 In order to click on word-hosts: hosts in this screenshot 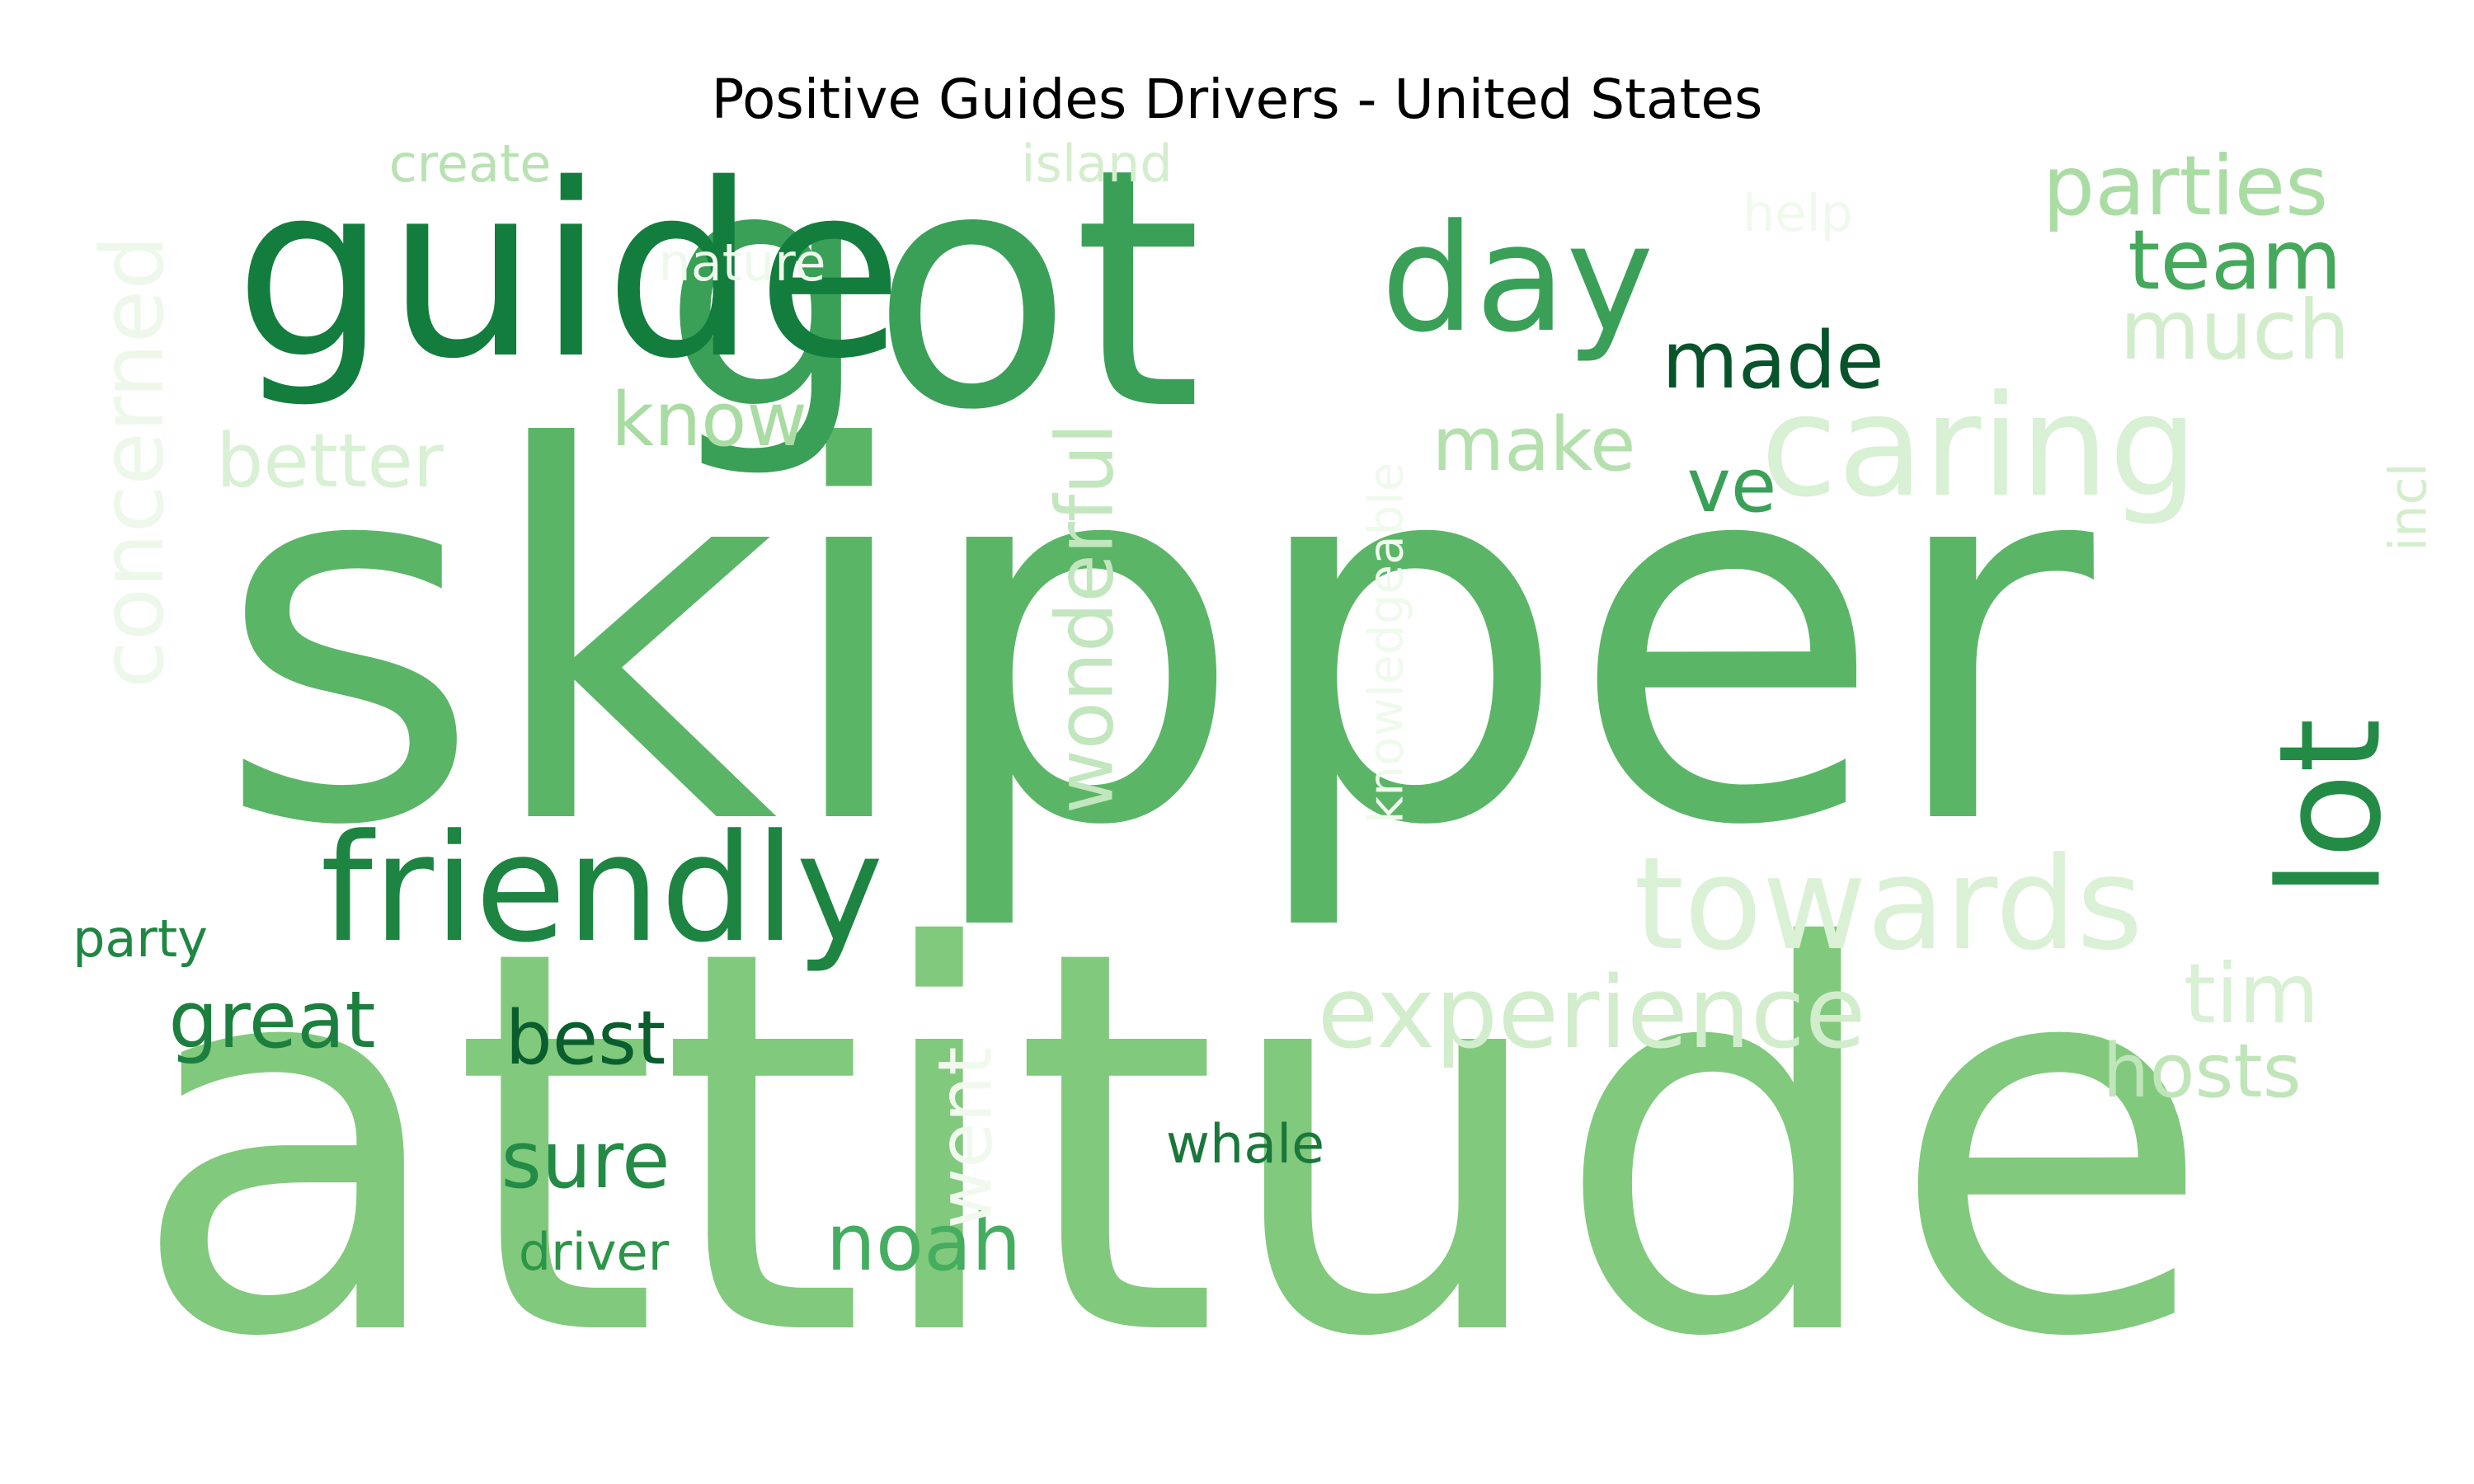, I will do `click(2201, 1071)`.